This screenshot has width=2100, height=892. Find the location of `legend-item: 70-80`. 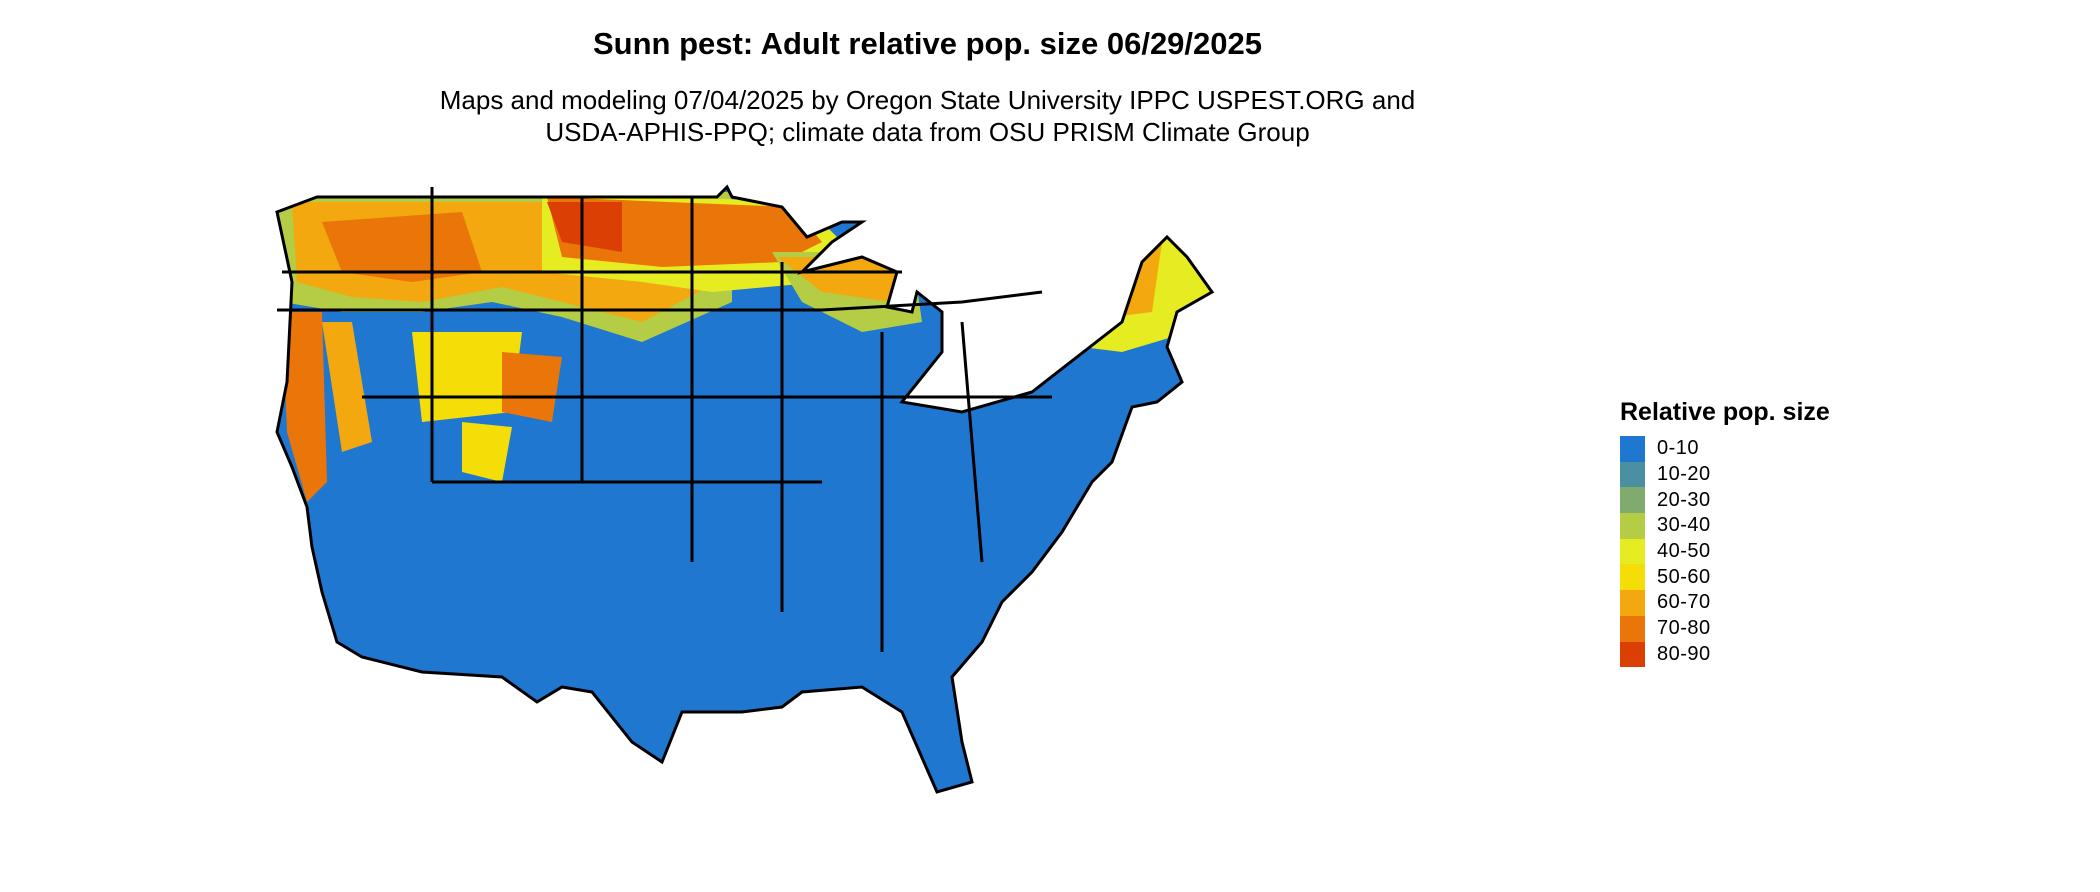

legend-item: 70-80 is located at coordinates (1725, 628).